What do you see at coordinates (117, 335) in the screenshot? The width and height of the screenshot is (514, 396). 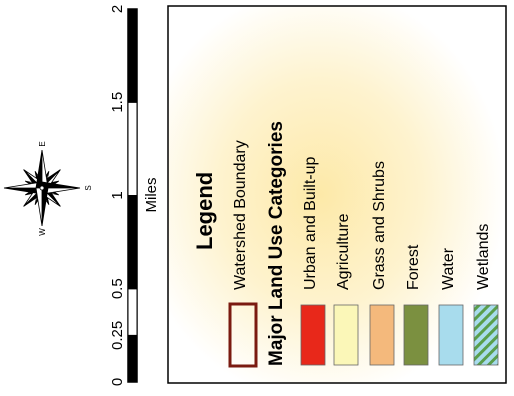 I see `scale-tick-label: 0.25` at bounding box center [117, 335].